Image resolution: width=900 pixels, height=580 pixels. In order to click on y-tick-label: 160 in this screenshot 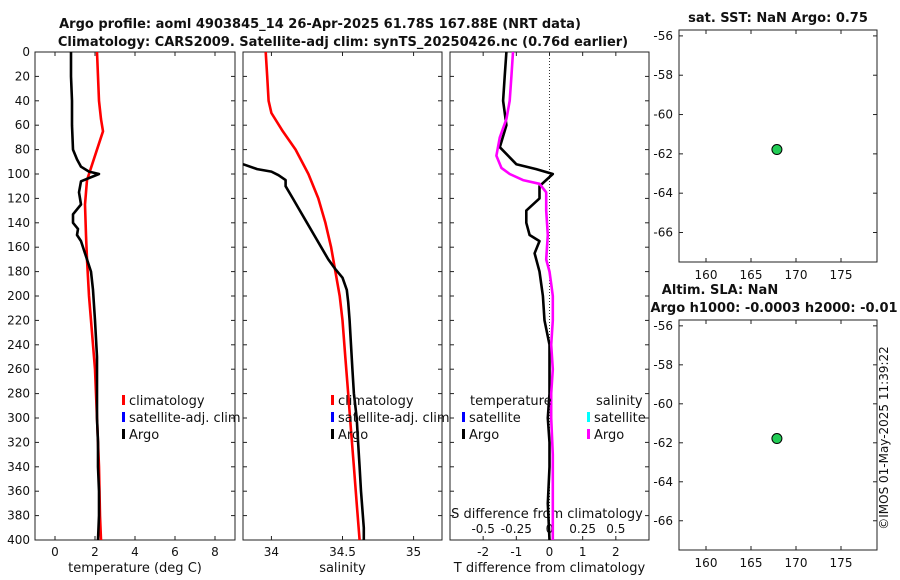, I will do `click(18, 247)`.